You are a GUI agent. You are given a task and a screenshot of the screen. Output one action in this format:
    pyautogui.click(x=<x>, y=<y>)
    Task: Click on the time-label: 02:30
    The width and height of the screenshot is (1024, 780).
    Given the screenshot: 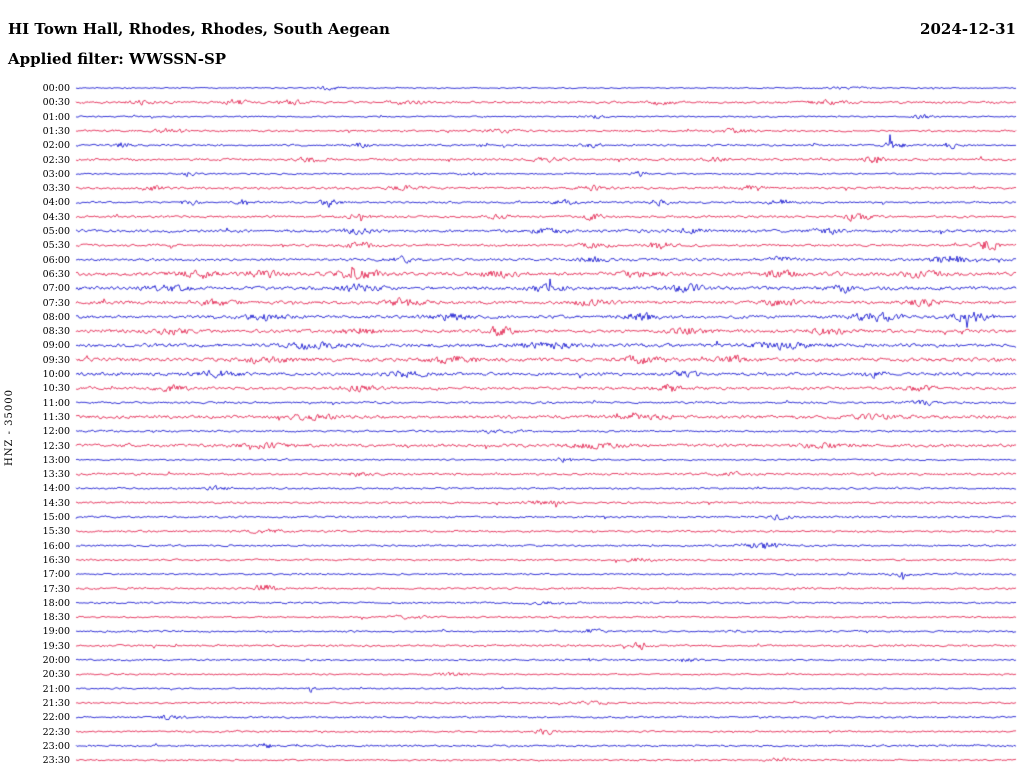 What is the action you would take?
    pyautogui.click(x=56, y=160)
    